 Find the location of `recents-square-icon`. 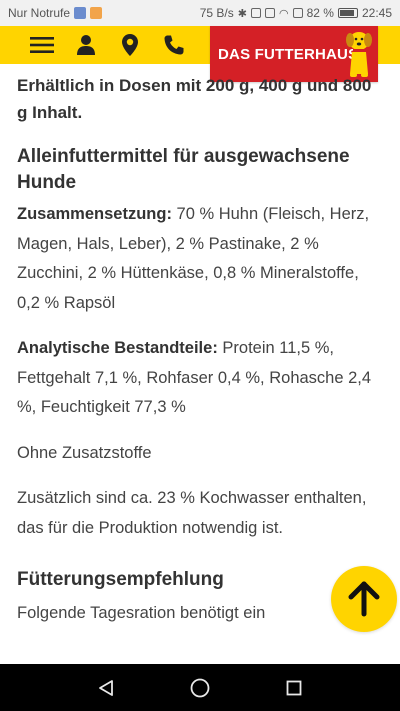

recents-square-icon is located at coordinates (294, 688).